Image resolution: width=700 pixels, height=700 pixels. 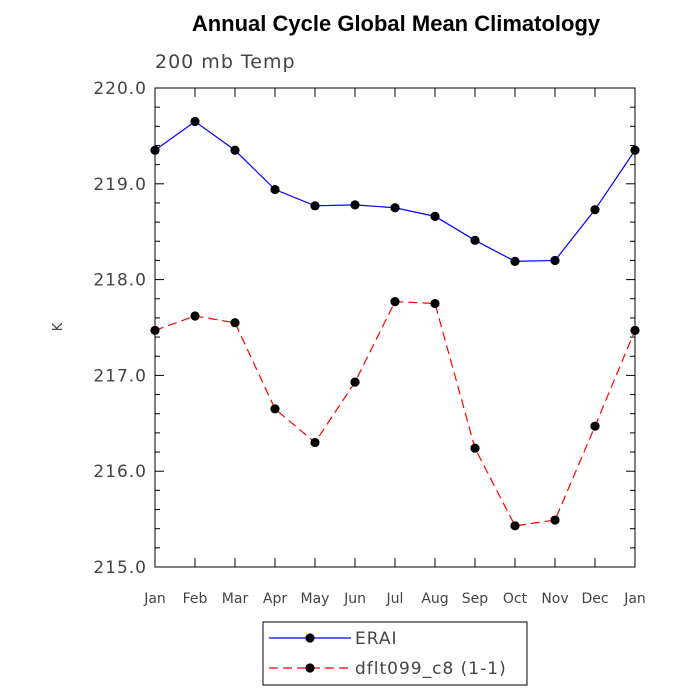 What do you see at coordinates (120, 281) in the screenshot?
I see `y-tick-label: 218.0` at bounding box center [120, 281].